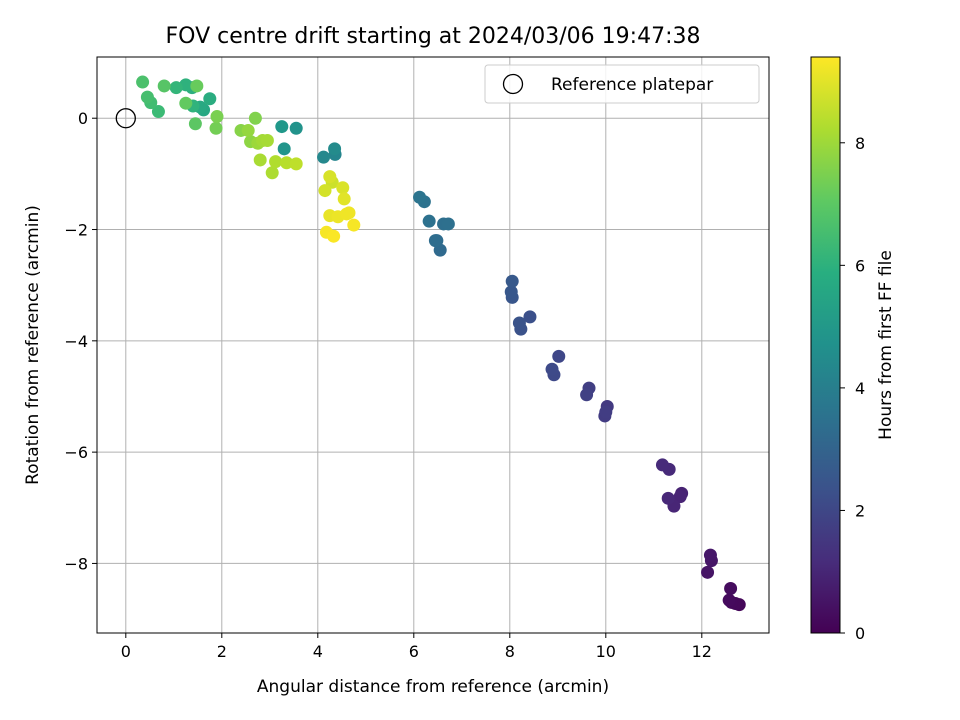 Image resolution: width=960 pixels, height=720 pixels. Describe the element at coordinates (606, 651) in the screenshot. I see `x-tick-label: 10` at that location.